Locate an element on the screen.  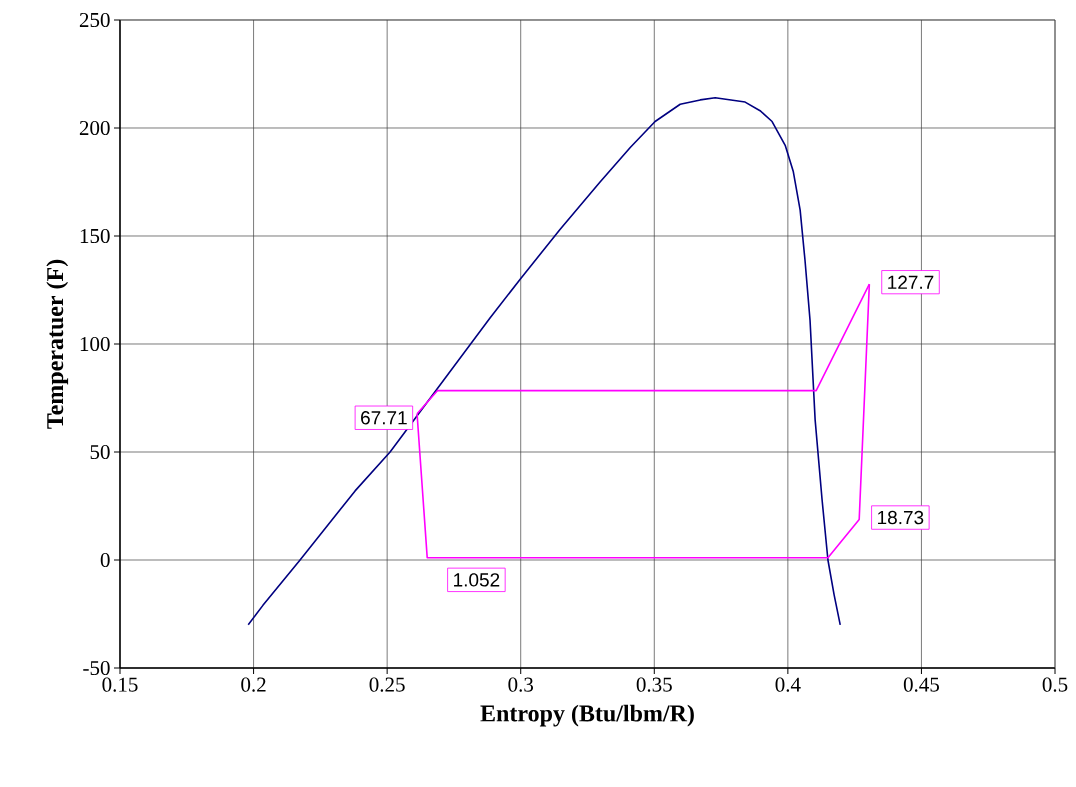
y-tick-label: 150 is located at coordinates (95, 236).